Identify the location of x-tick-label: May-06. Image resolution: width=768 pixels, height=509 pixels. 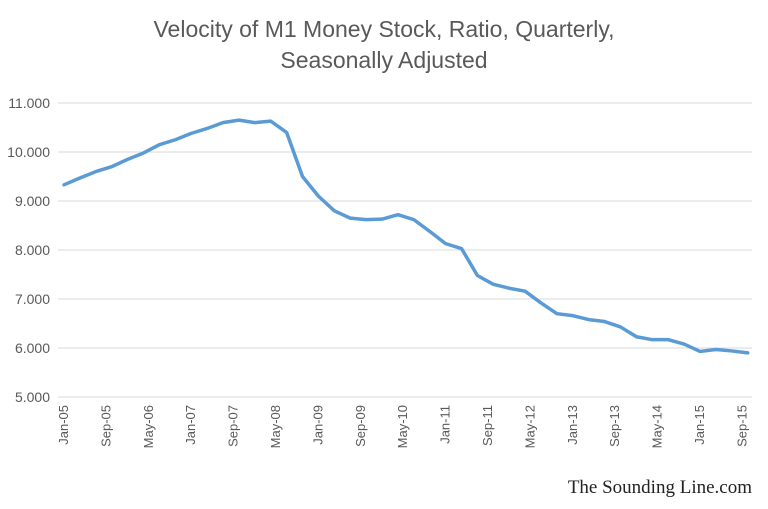
(148, 426).